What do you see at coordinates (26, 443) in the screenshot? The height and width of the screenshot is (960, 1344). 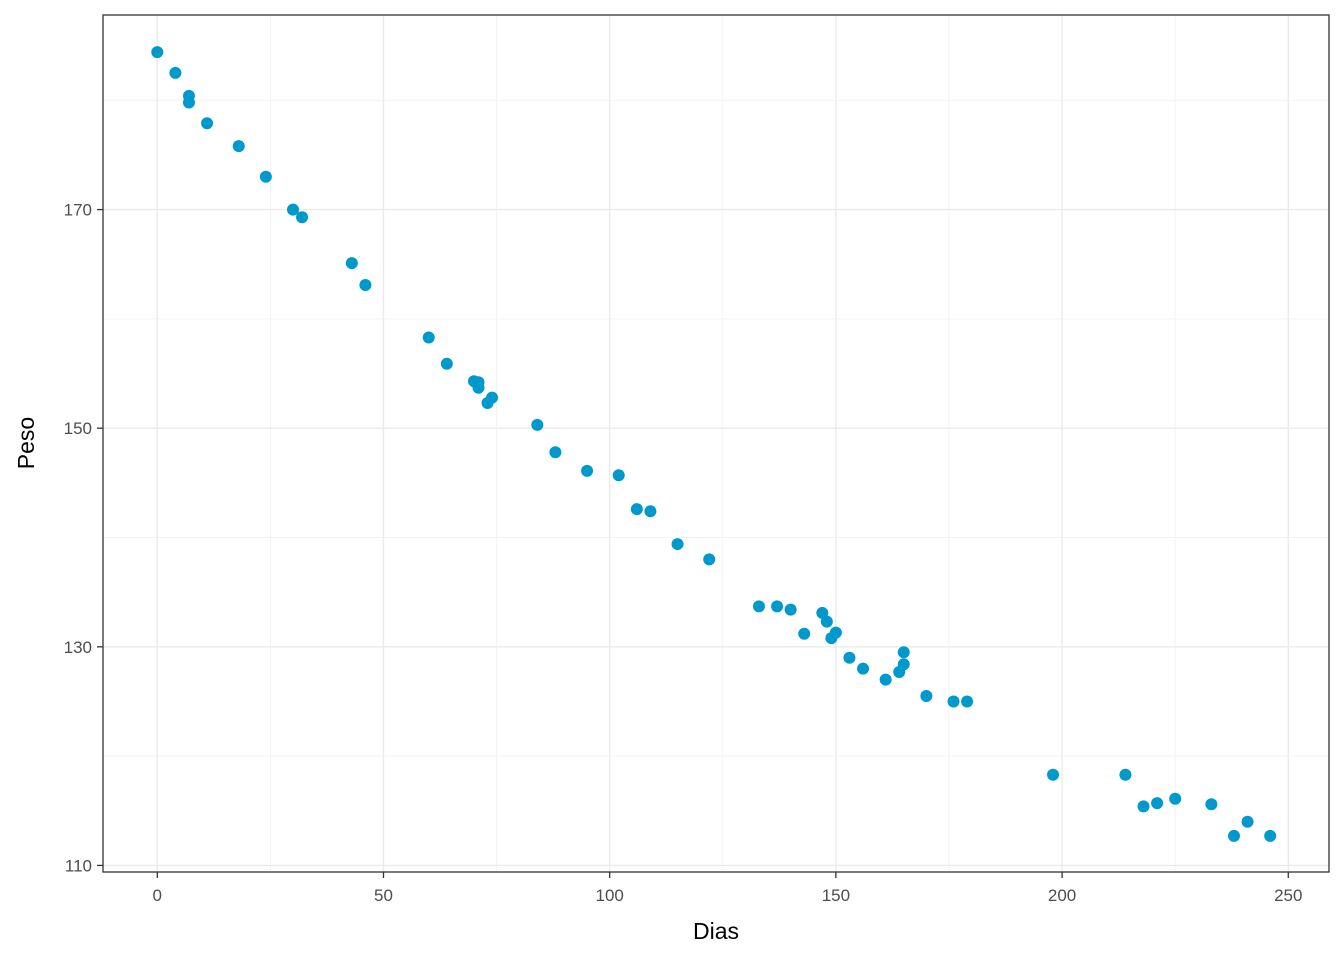 I see `y-axis-title: Peso` at bounding box center [26, 443].